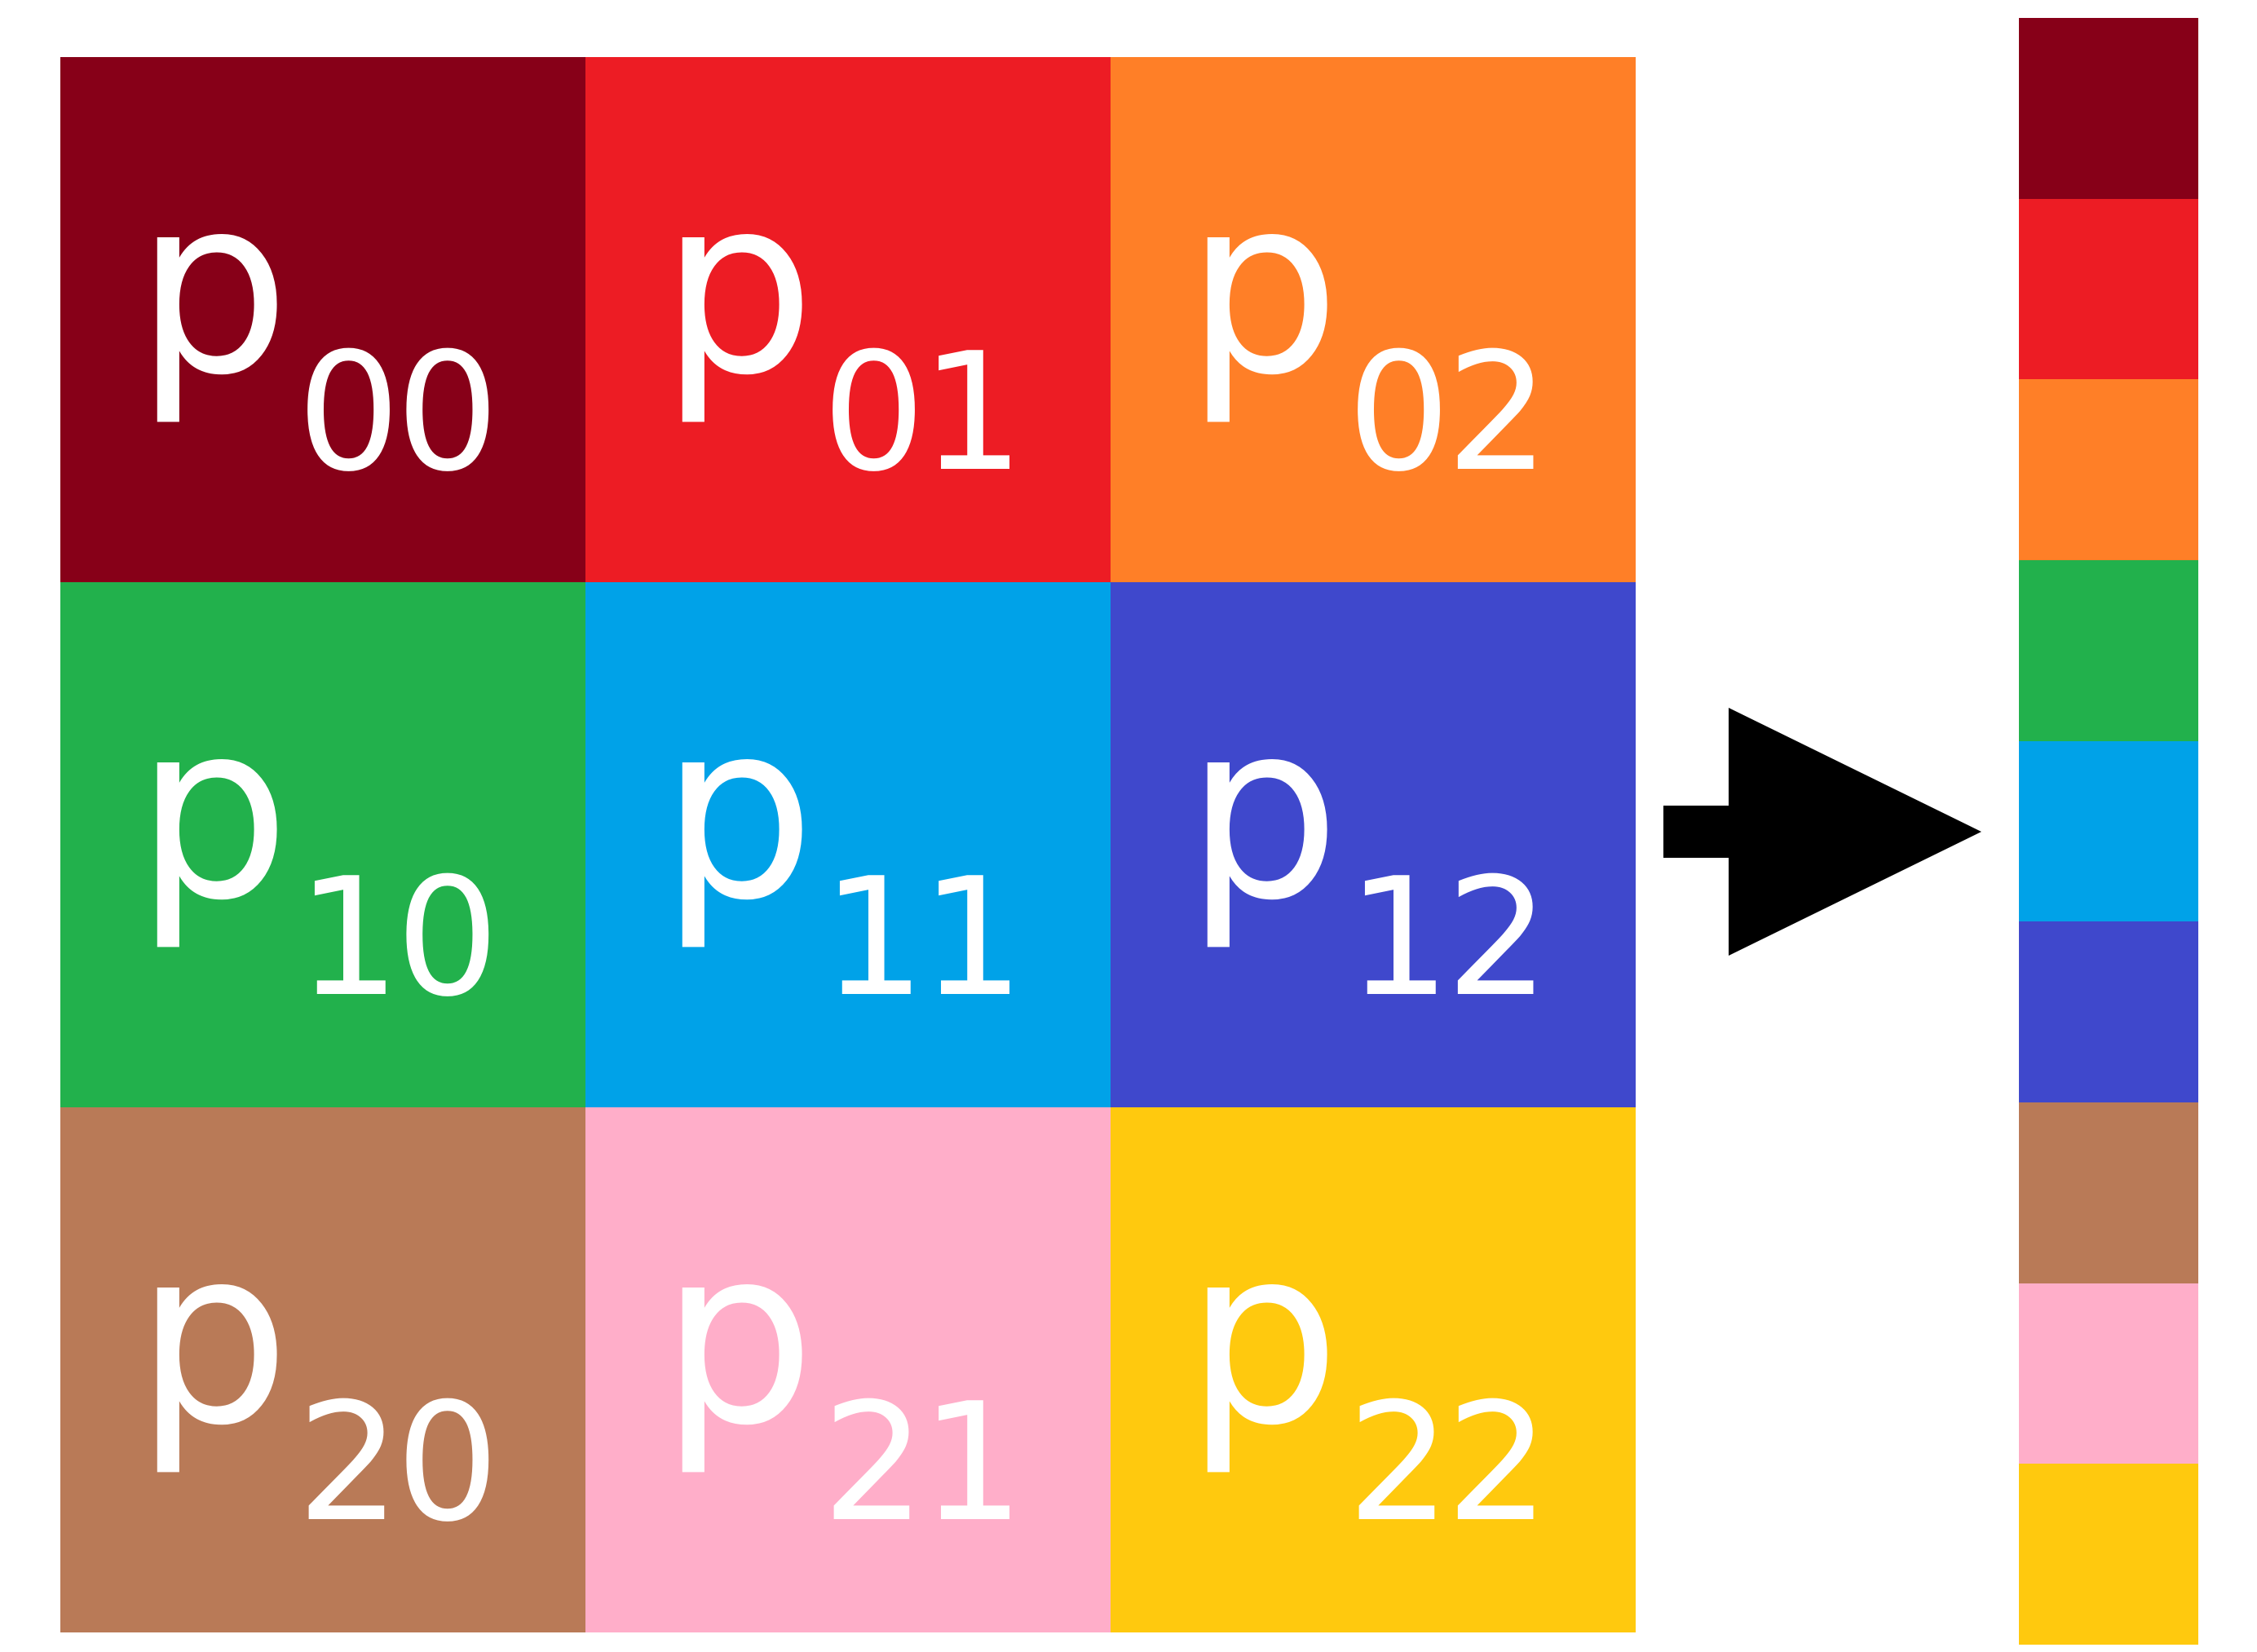 The width and height of the screenshot is (2257, 1652). Describe the element at coordinates (397, 413) in the screenshot. I see `cell-subscript: 00` at that location.